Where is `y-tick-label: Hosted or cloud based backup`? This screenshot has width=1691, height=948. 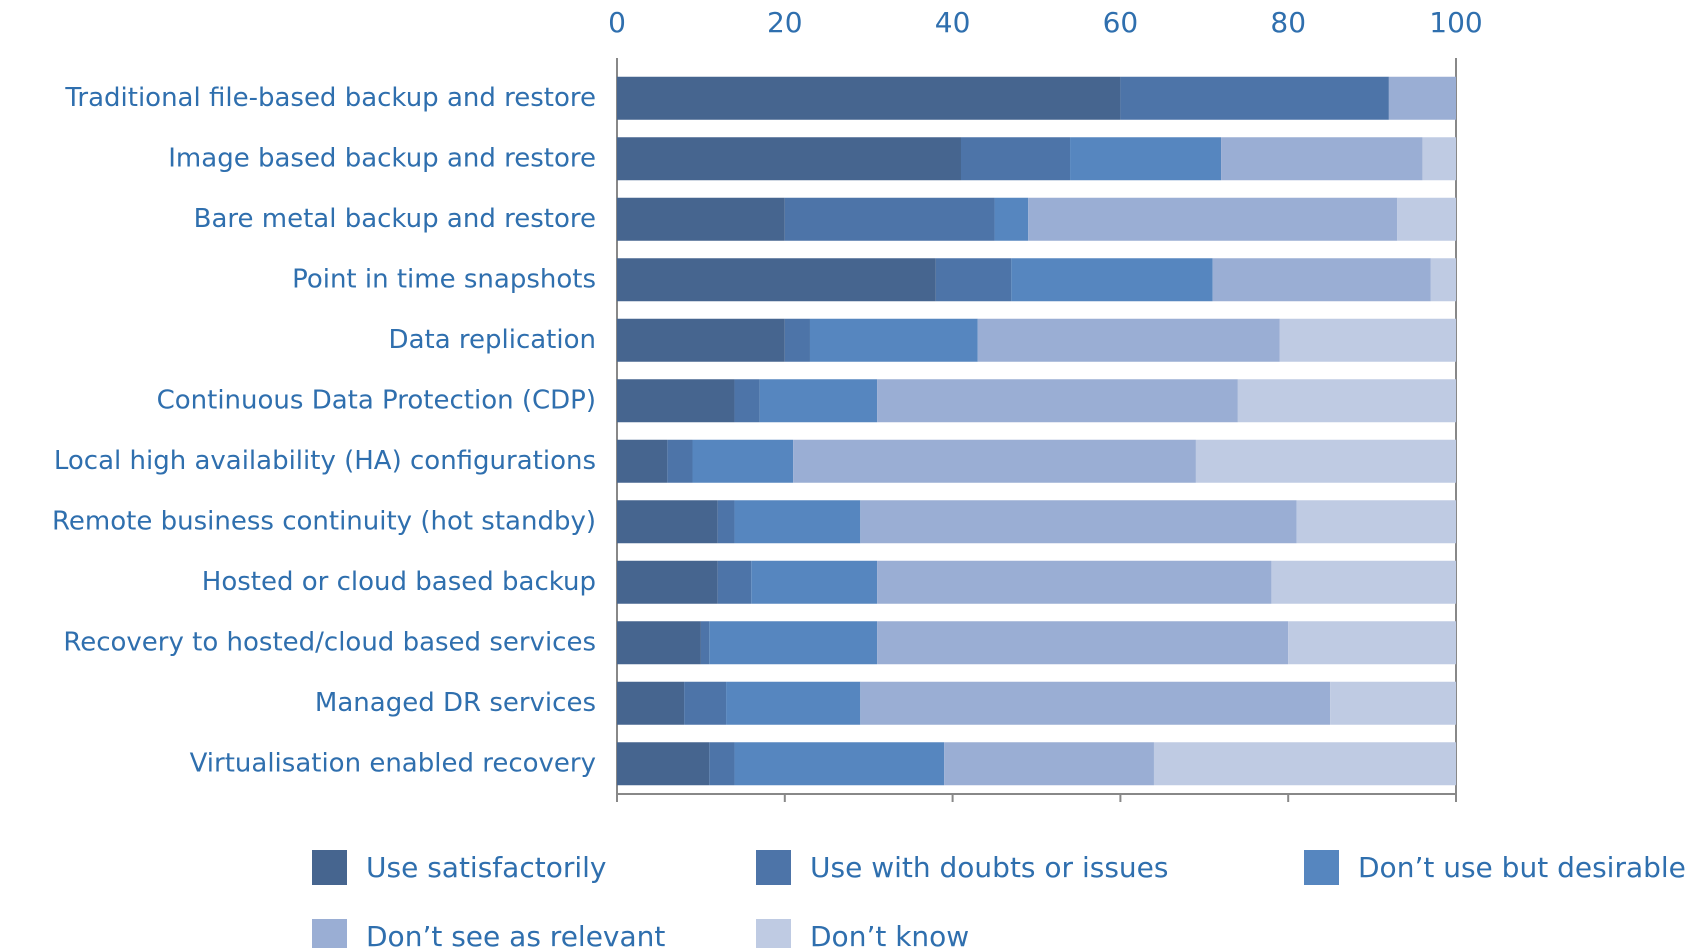 y-tick-label: Hosted or cloud based backup is located at coordinates (399, 582).